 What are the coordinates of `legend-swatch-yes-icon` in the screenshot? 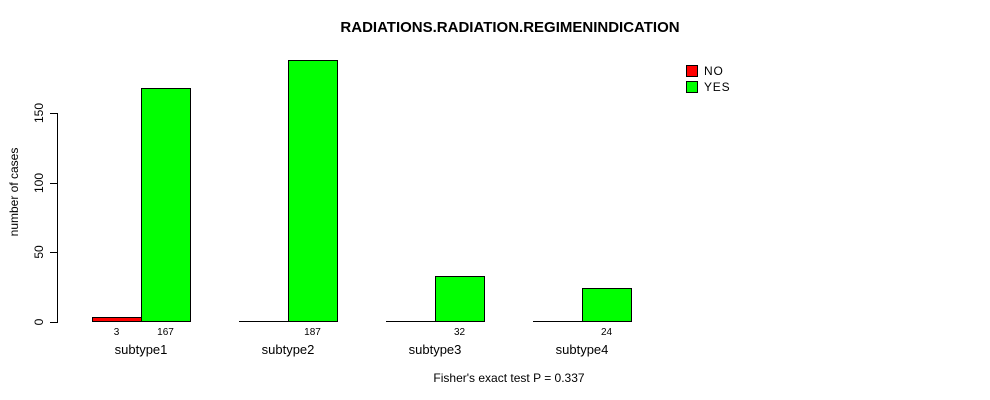 It's located at (692, 87).